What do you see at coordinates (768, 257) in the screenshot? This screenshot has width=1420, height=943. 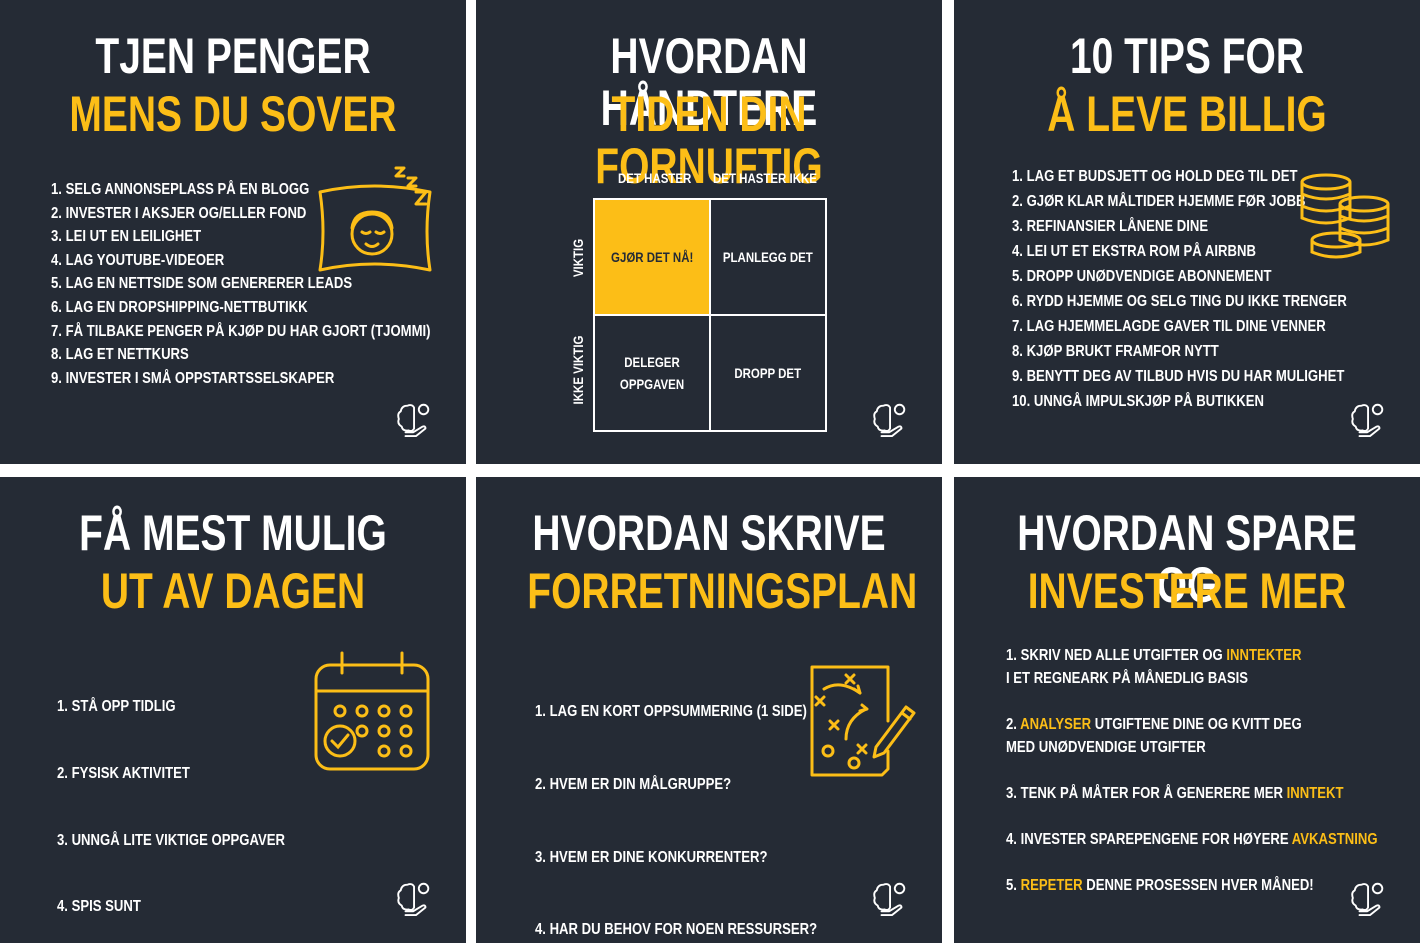 I see `matrix-cell-plan: PLANLEGG DET` at bounding box center [768, 257].